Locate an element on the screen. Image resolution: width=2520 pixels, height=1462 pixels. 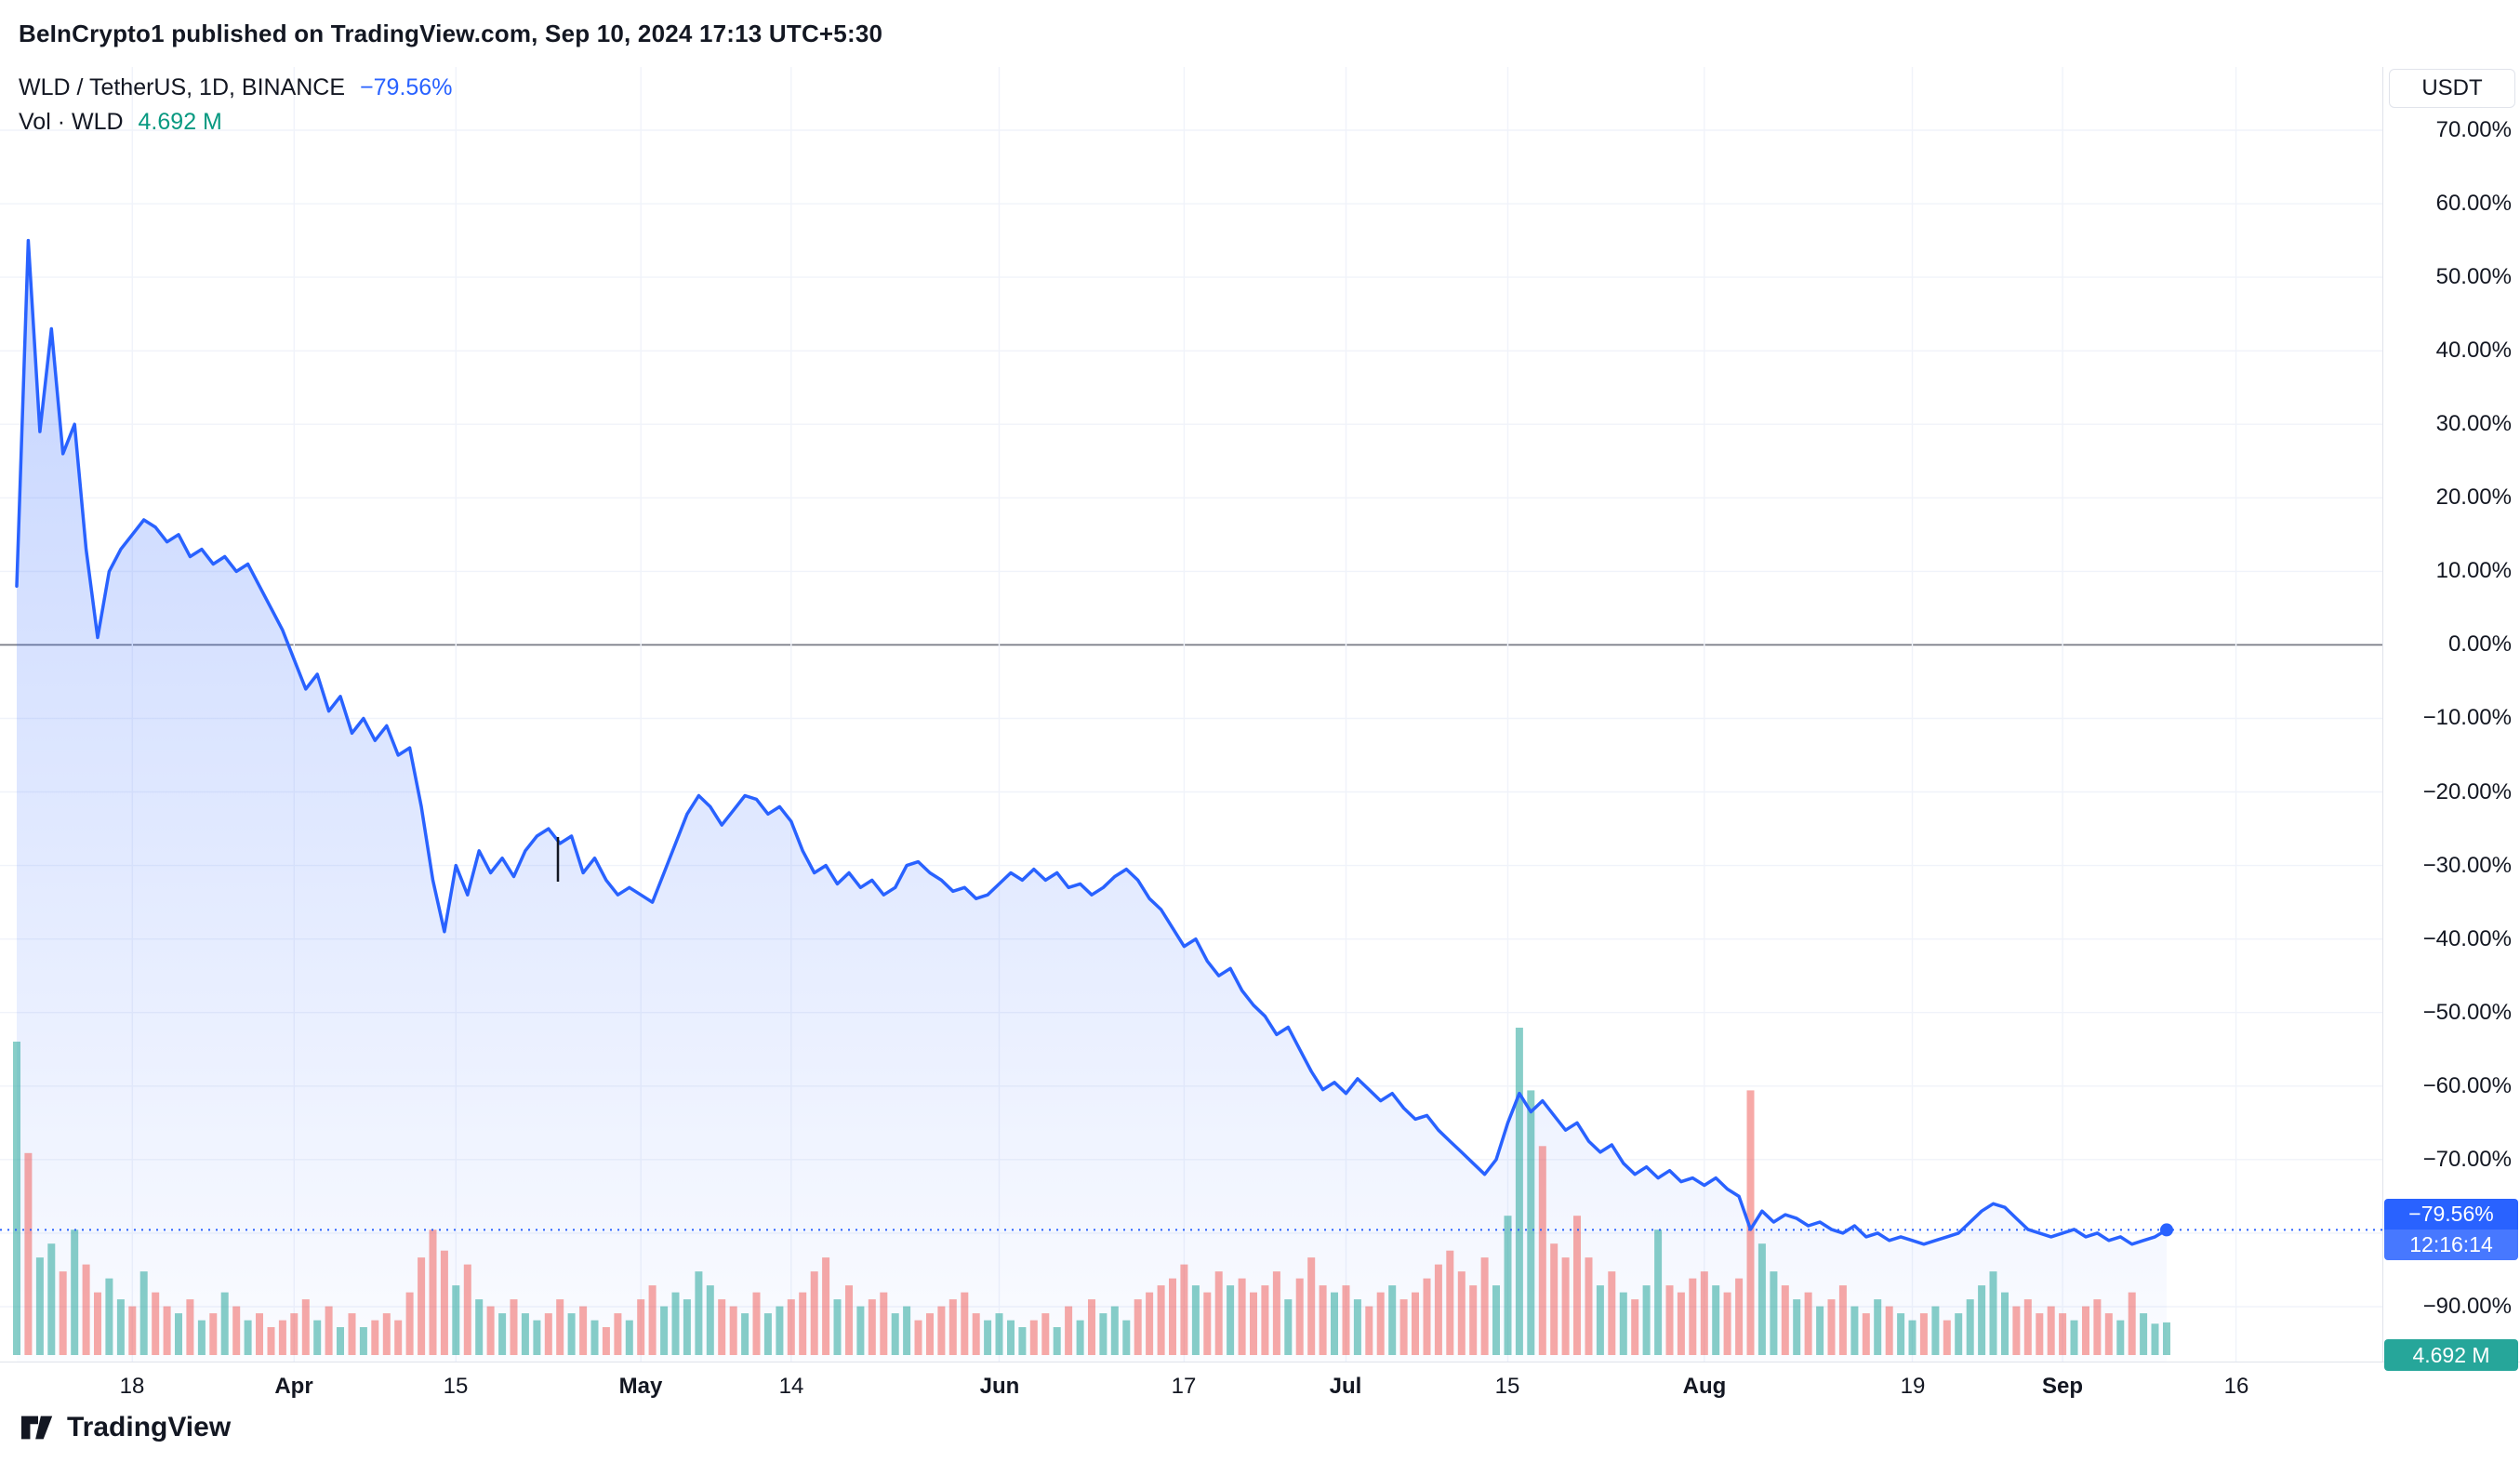
time-tick-label: 19 is located at coordinates (1913, 1387).